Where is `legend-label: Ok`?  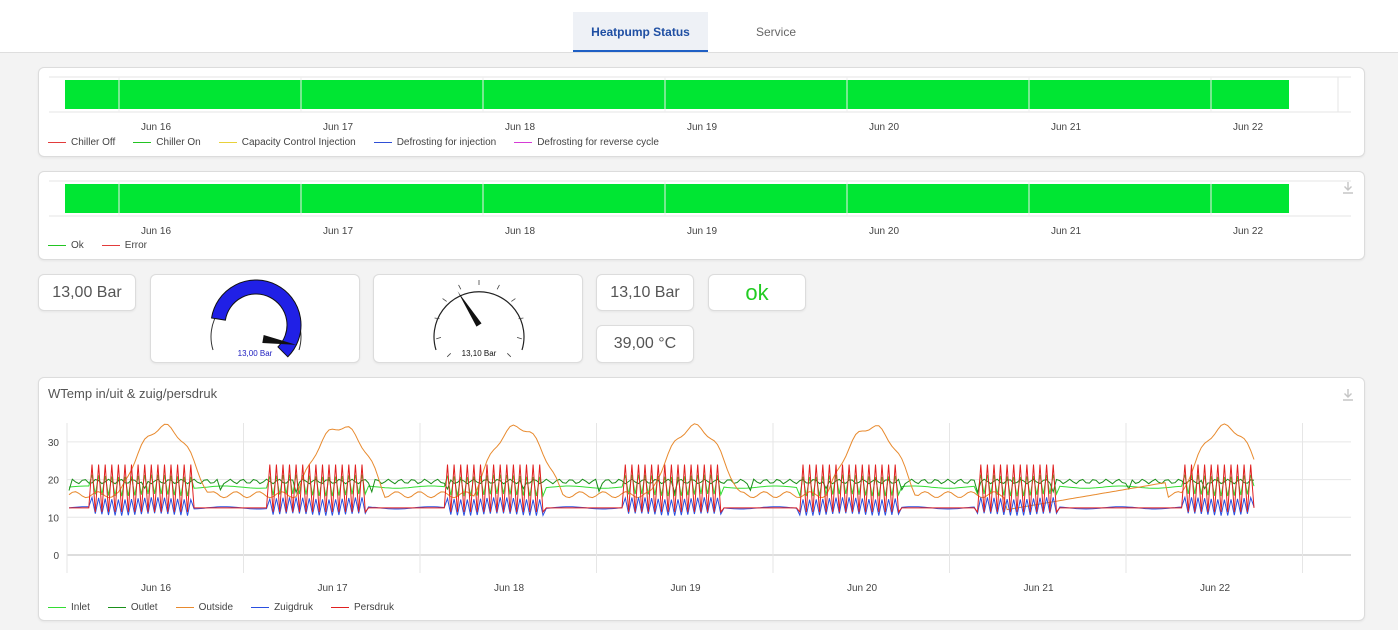
legend-label: Ok is located at coordinates (77, 245).